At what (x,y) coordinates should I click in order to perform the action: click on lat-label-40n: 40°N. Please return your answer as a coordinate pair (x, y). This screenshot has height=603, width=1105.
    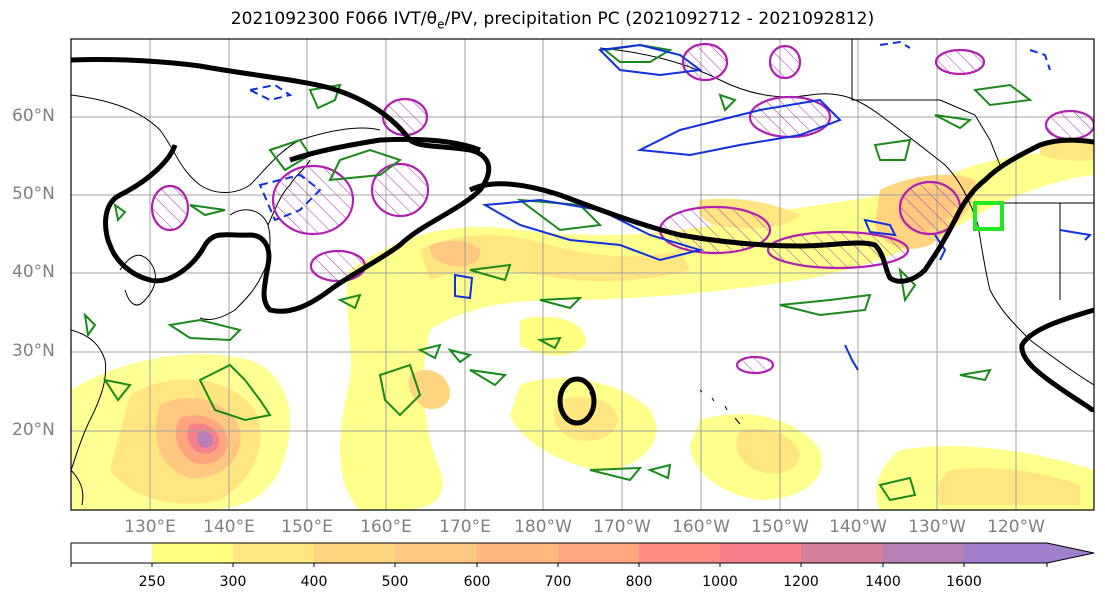
    Looking at the image, I should click on (33, 272).